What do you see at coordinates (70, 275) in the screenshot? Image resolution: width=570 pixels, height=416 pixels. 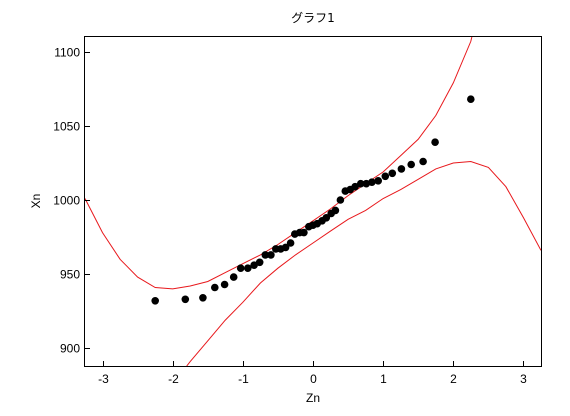 I see `y-tick-label: 950` at bounding box center [70, 275].